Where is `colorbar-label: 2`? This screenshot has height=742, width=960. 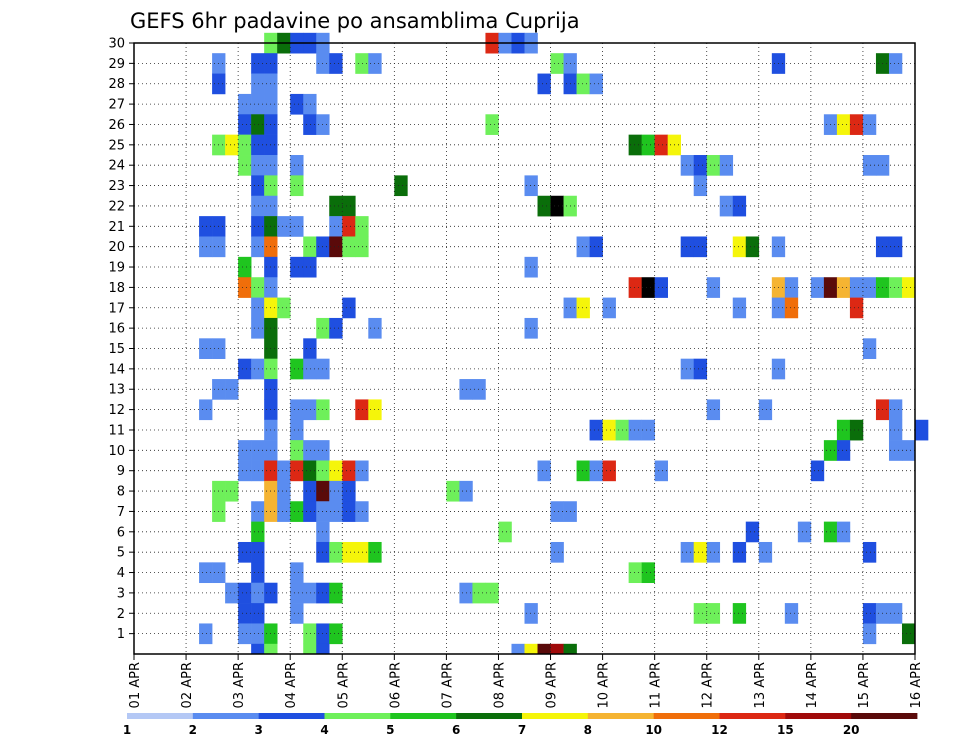 colorbar-label: 2 is located at coordinates (193, 730).